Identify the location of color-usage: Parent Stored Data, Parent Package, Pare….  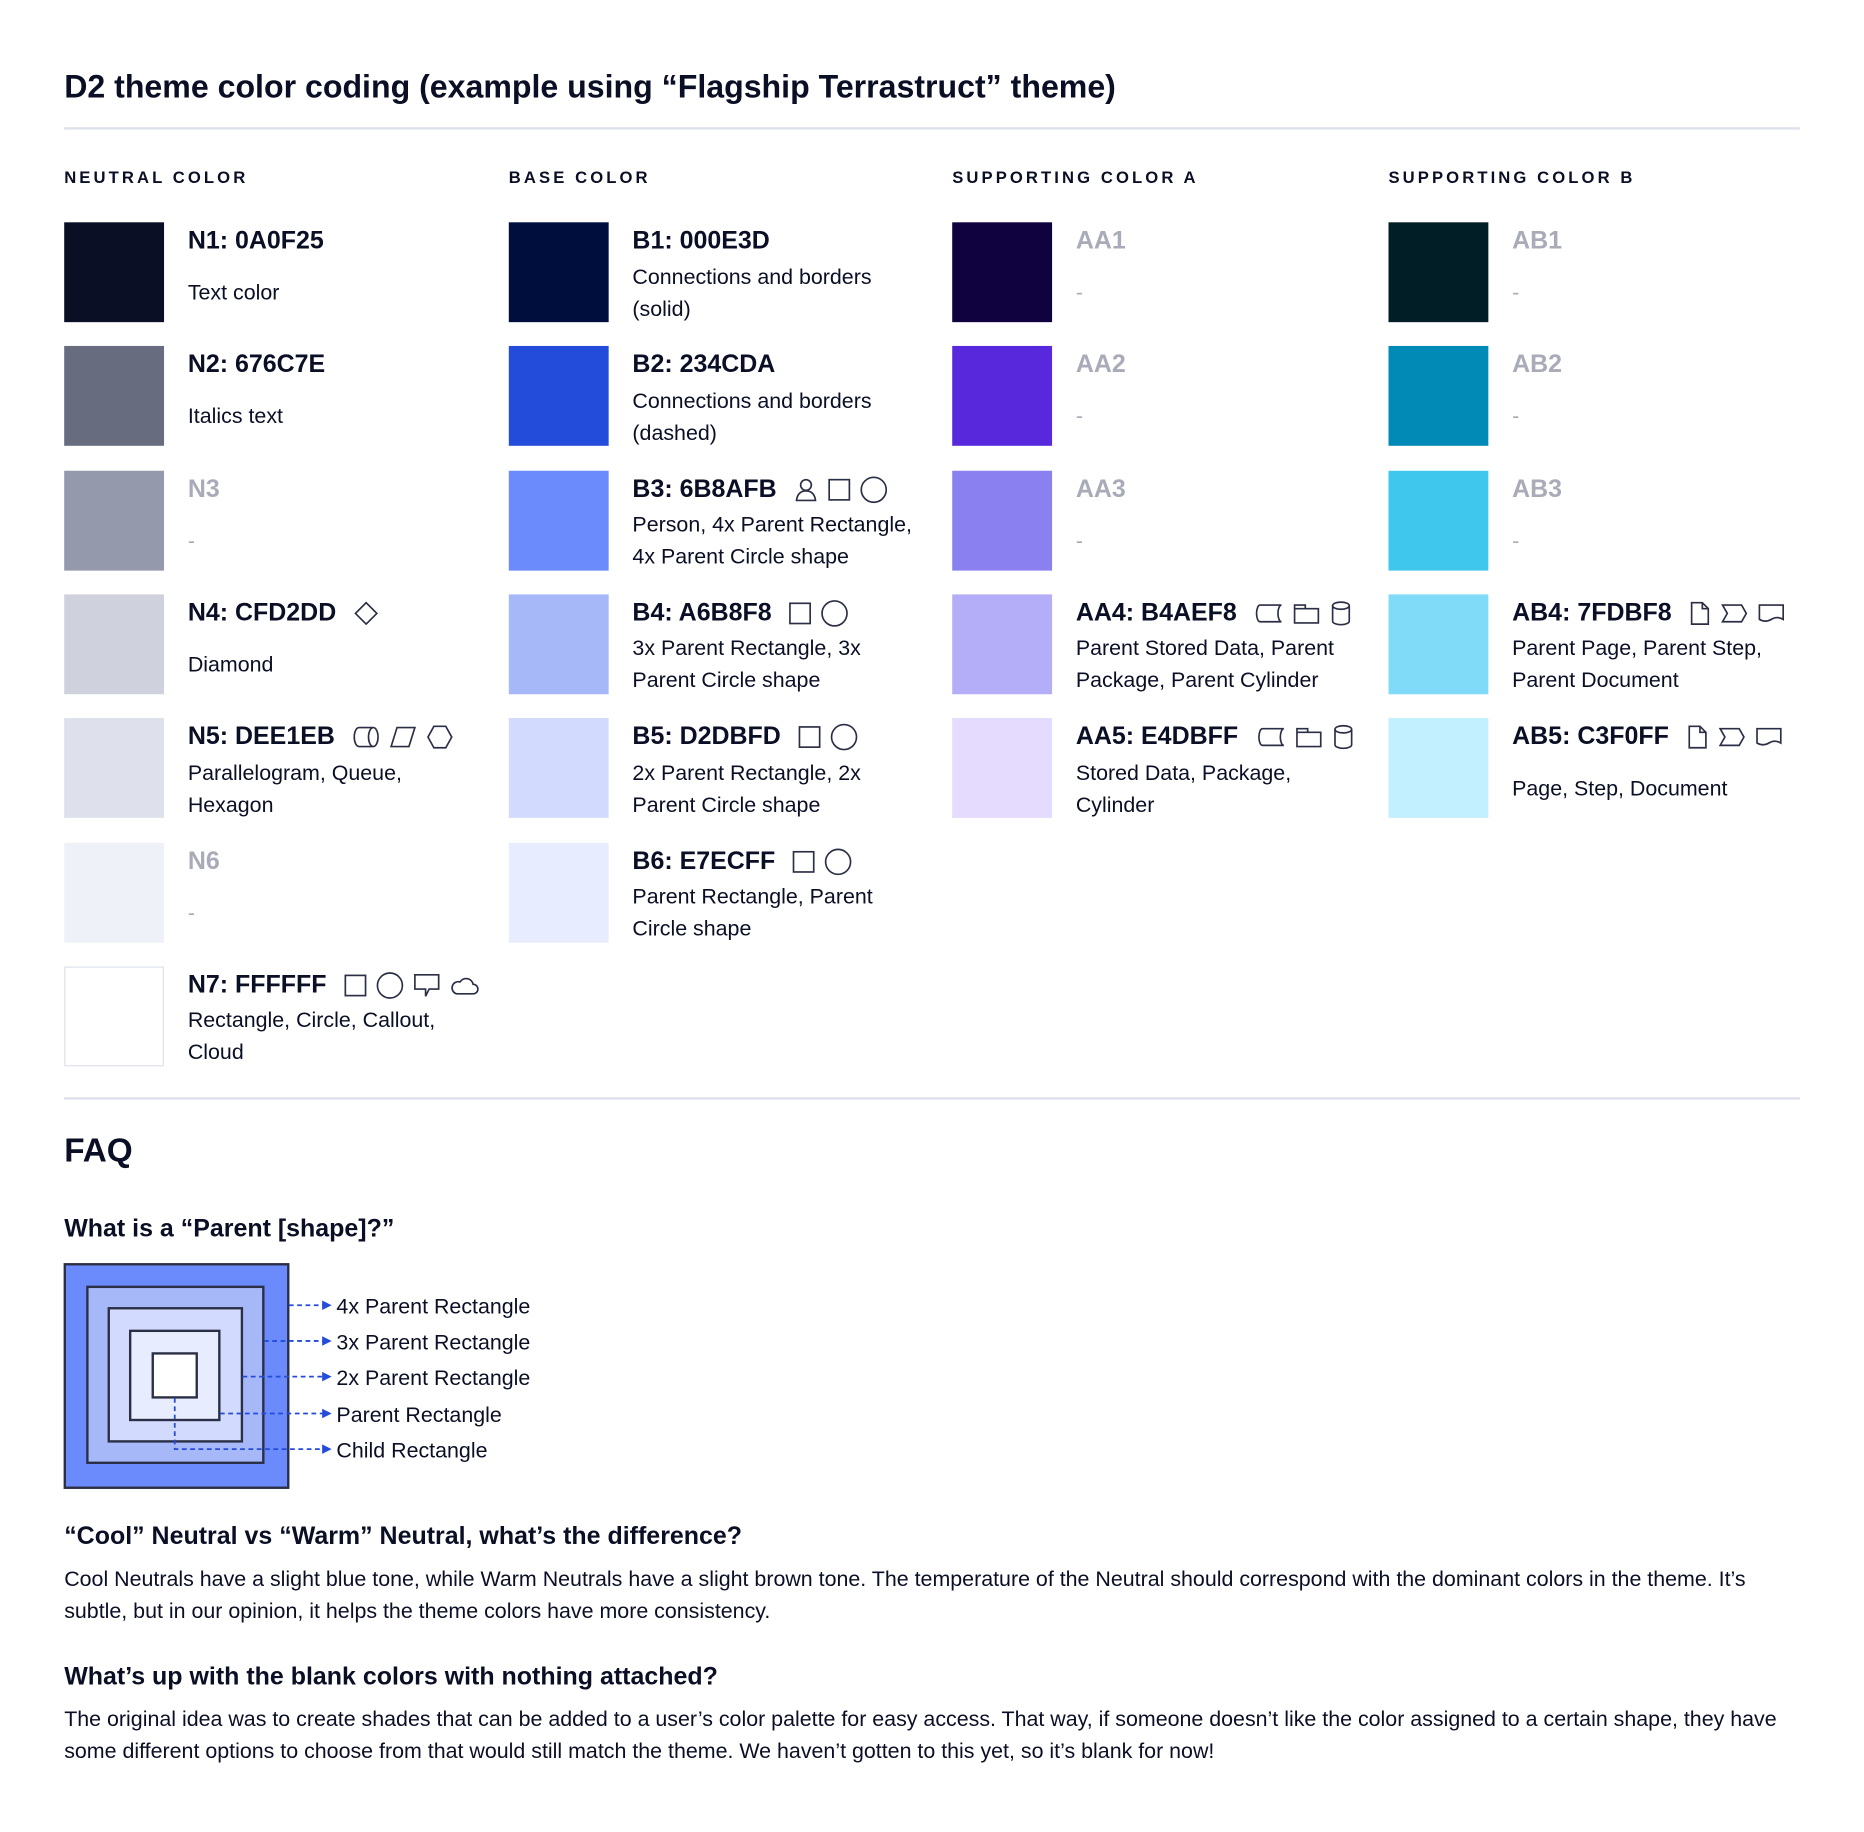
(1224, 665).